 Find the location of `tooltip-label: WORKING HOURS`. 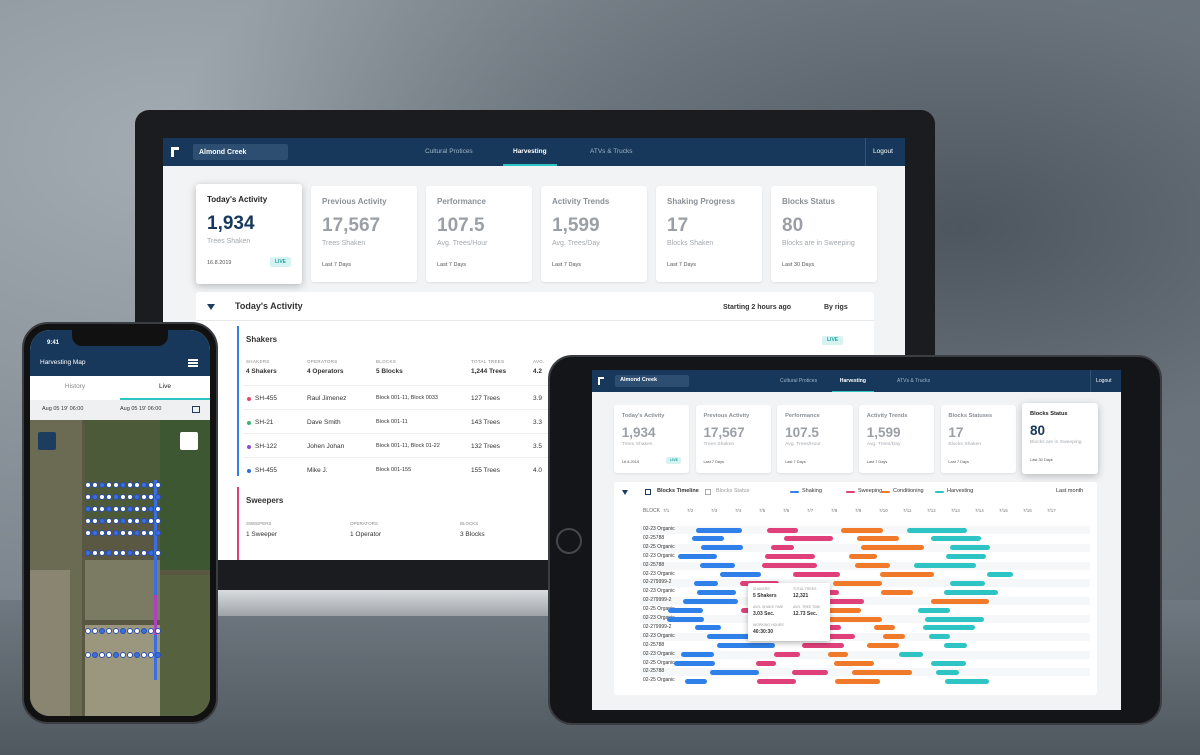

tooltip-label: WORKING HOURS is located at coordinates (768, 625).